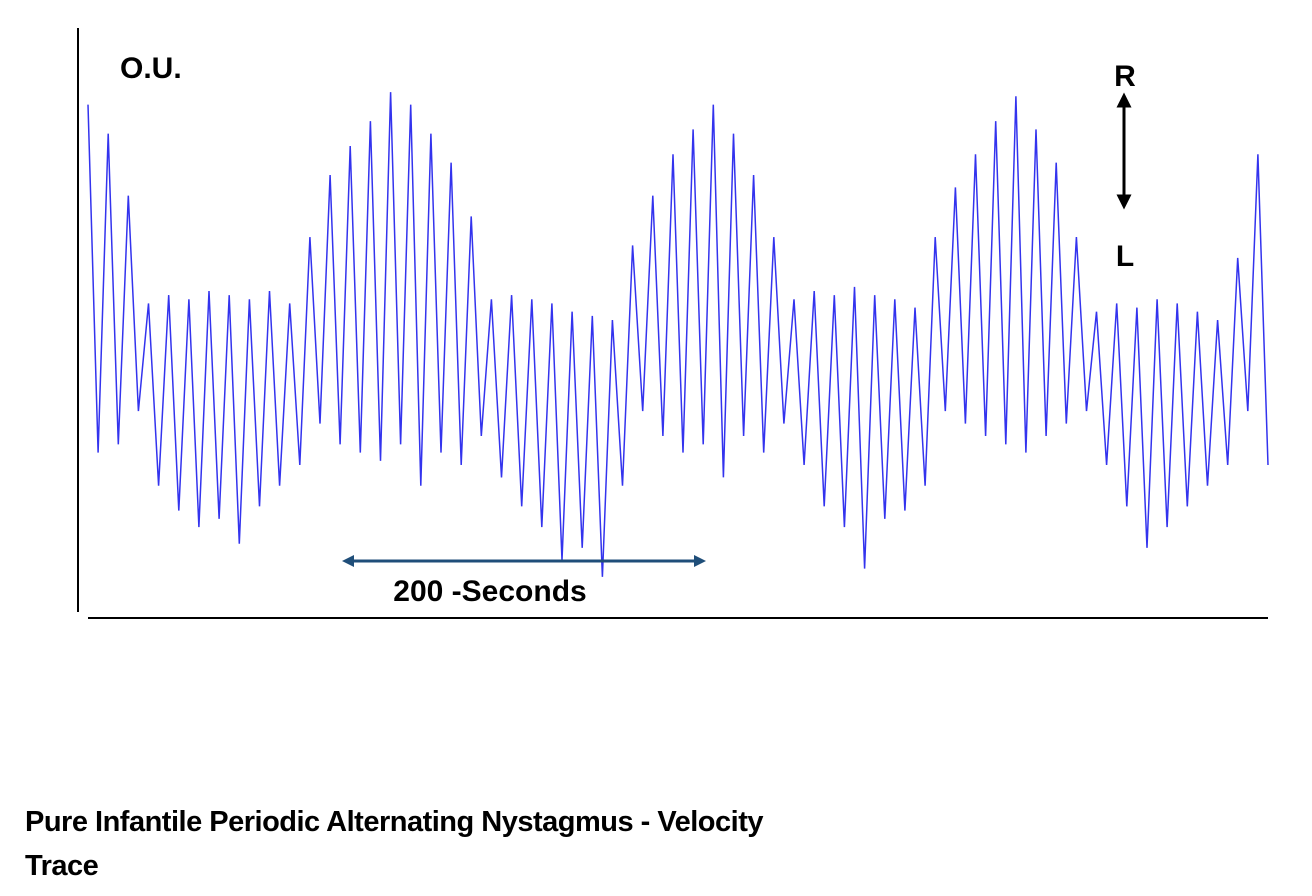 This screenshot has height=896, width=1312. I want to click on direction-label: L, so click(1125, 256).